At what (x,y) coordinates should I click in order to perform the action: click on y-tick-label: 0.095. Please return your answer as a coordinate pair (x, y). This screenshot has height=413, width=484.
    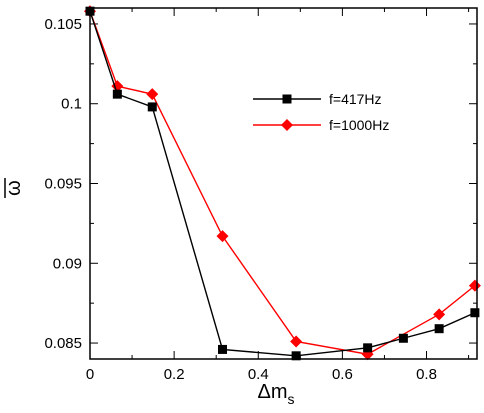
    Looking at the image, I should click on (63, 184).